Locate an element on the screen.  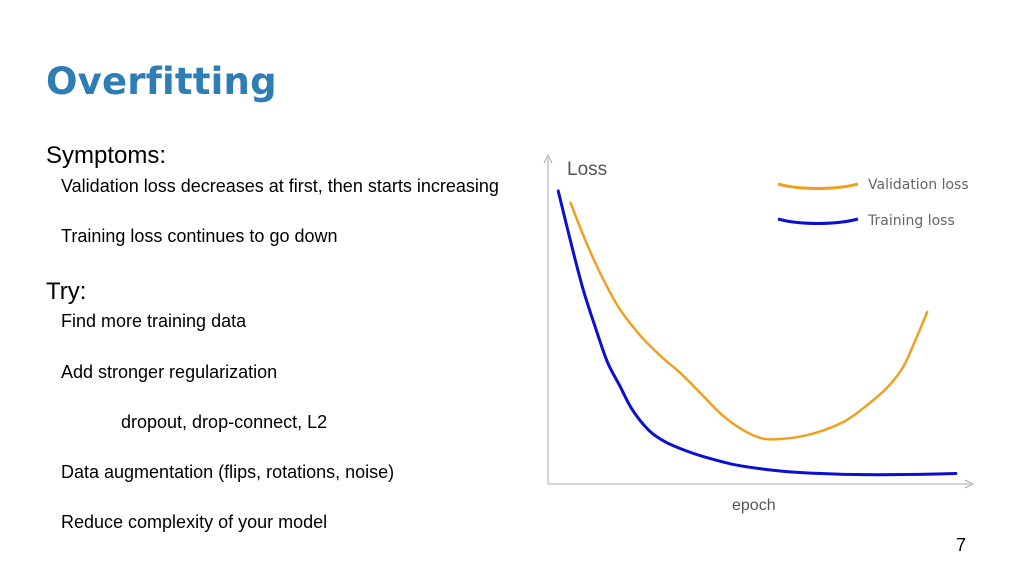
legend-label-validation: Validation loss is located at coordinates (918, 185).